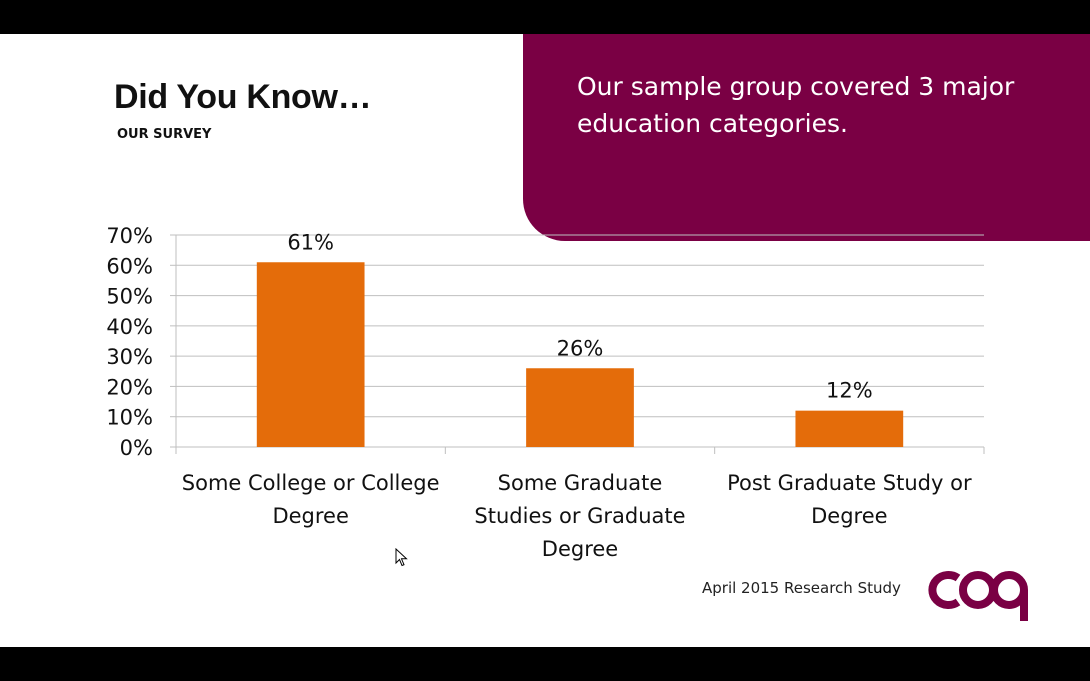 This screenshot has width=1090, height=681. Describe the element at coordinates (311, 499) in the screenshot. I see `x-category-label: Some College or College Degree` at that location.